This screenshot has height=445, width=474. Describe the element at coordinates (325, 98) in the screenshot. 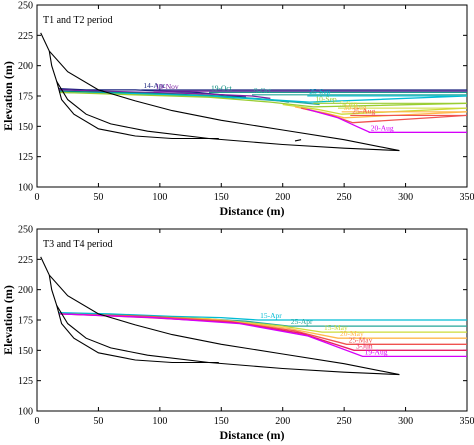

I see `series-label: 10-Sep` at that location.